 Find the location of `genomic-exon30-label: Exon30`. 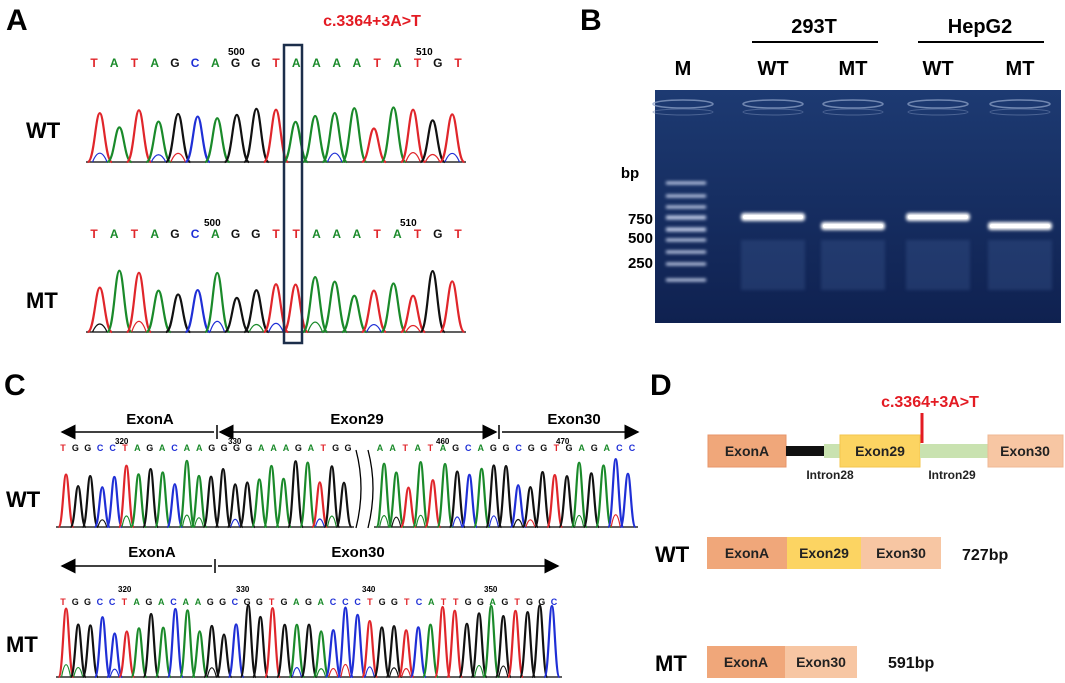

genomic-exon30-label: Exon30 is located at coordinates (1025, 451).